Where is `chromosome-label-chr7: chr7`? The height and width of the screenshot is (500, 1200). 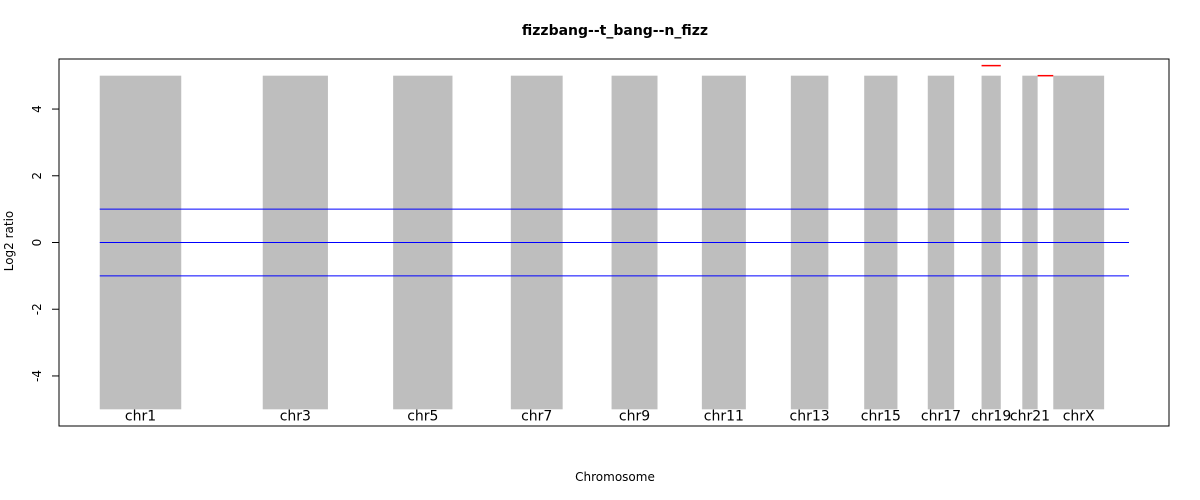 chromosome-label-chr7: chr7 is located at coordinates (536, 416).